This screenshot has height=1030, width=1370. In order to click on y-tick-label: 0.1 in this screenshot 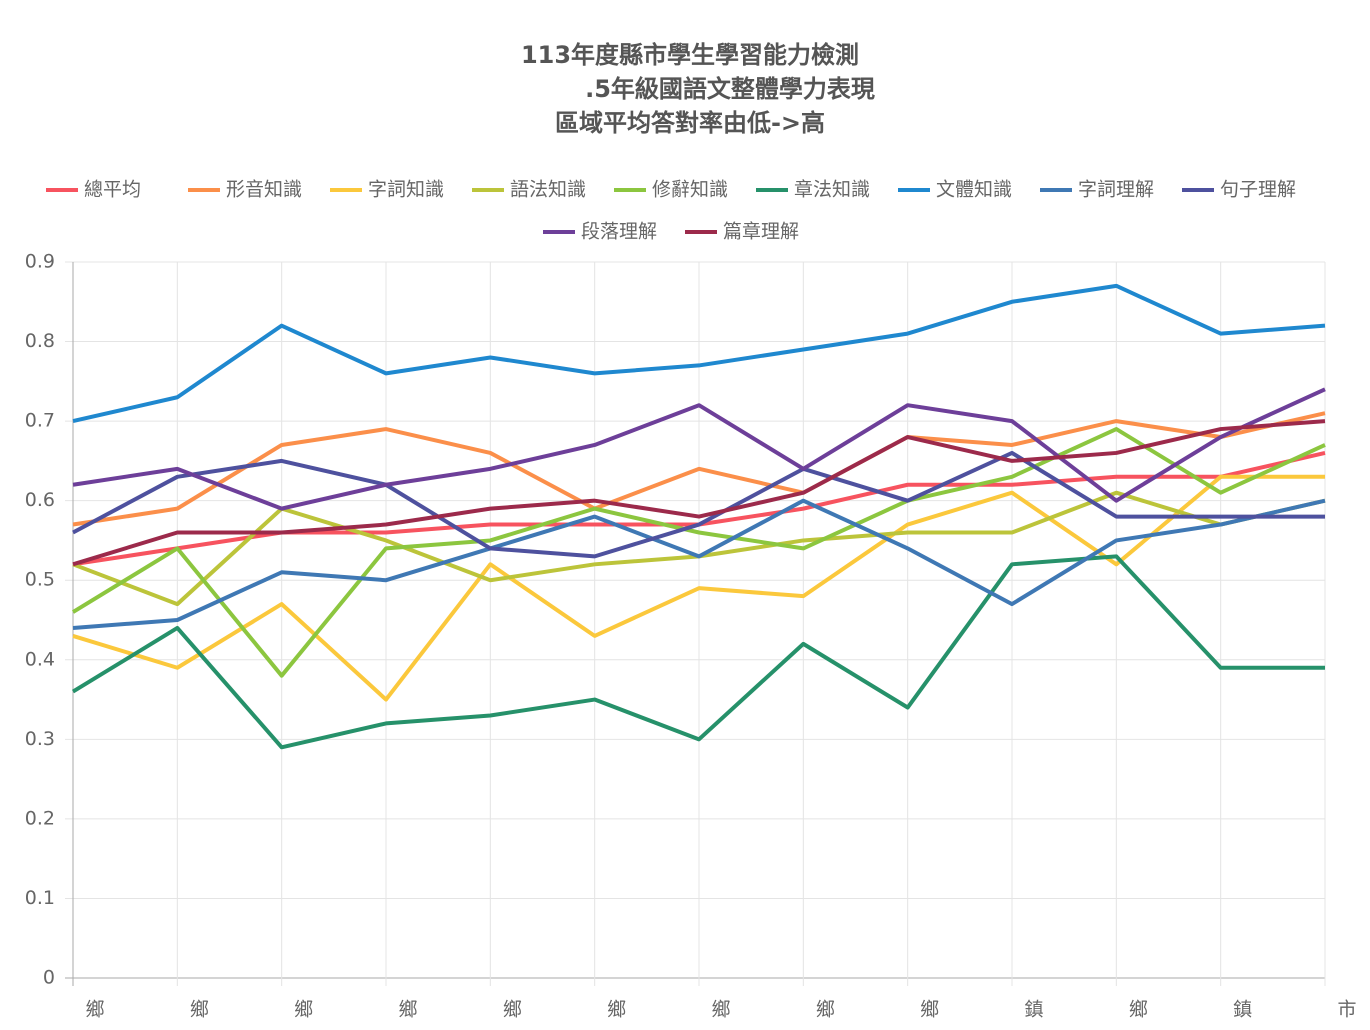, I will do `click(40, 898)`.